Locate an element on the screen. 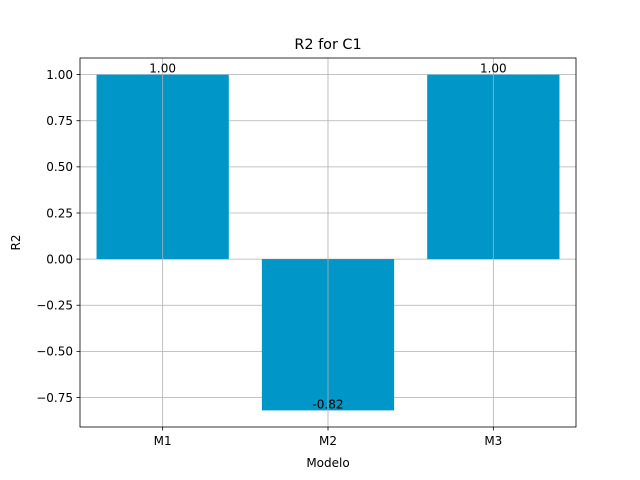 The image size is (640, 480). x-axis: M1 M2 M3 is located at coordinates (328, 437).